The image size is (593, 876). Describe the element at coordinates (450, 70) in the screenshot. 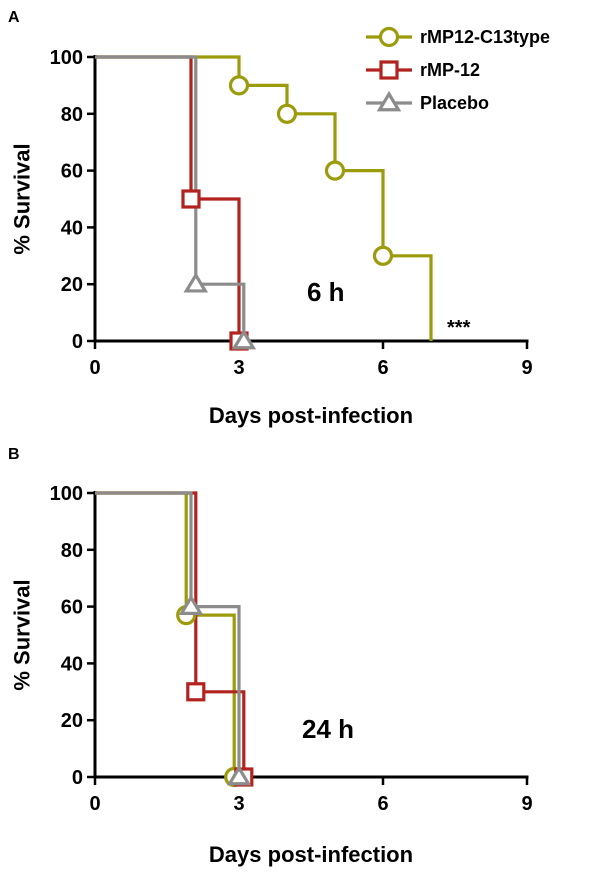

I see `legend-label: rMP-12` at that location.